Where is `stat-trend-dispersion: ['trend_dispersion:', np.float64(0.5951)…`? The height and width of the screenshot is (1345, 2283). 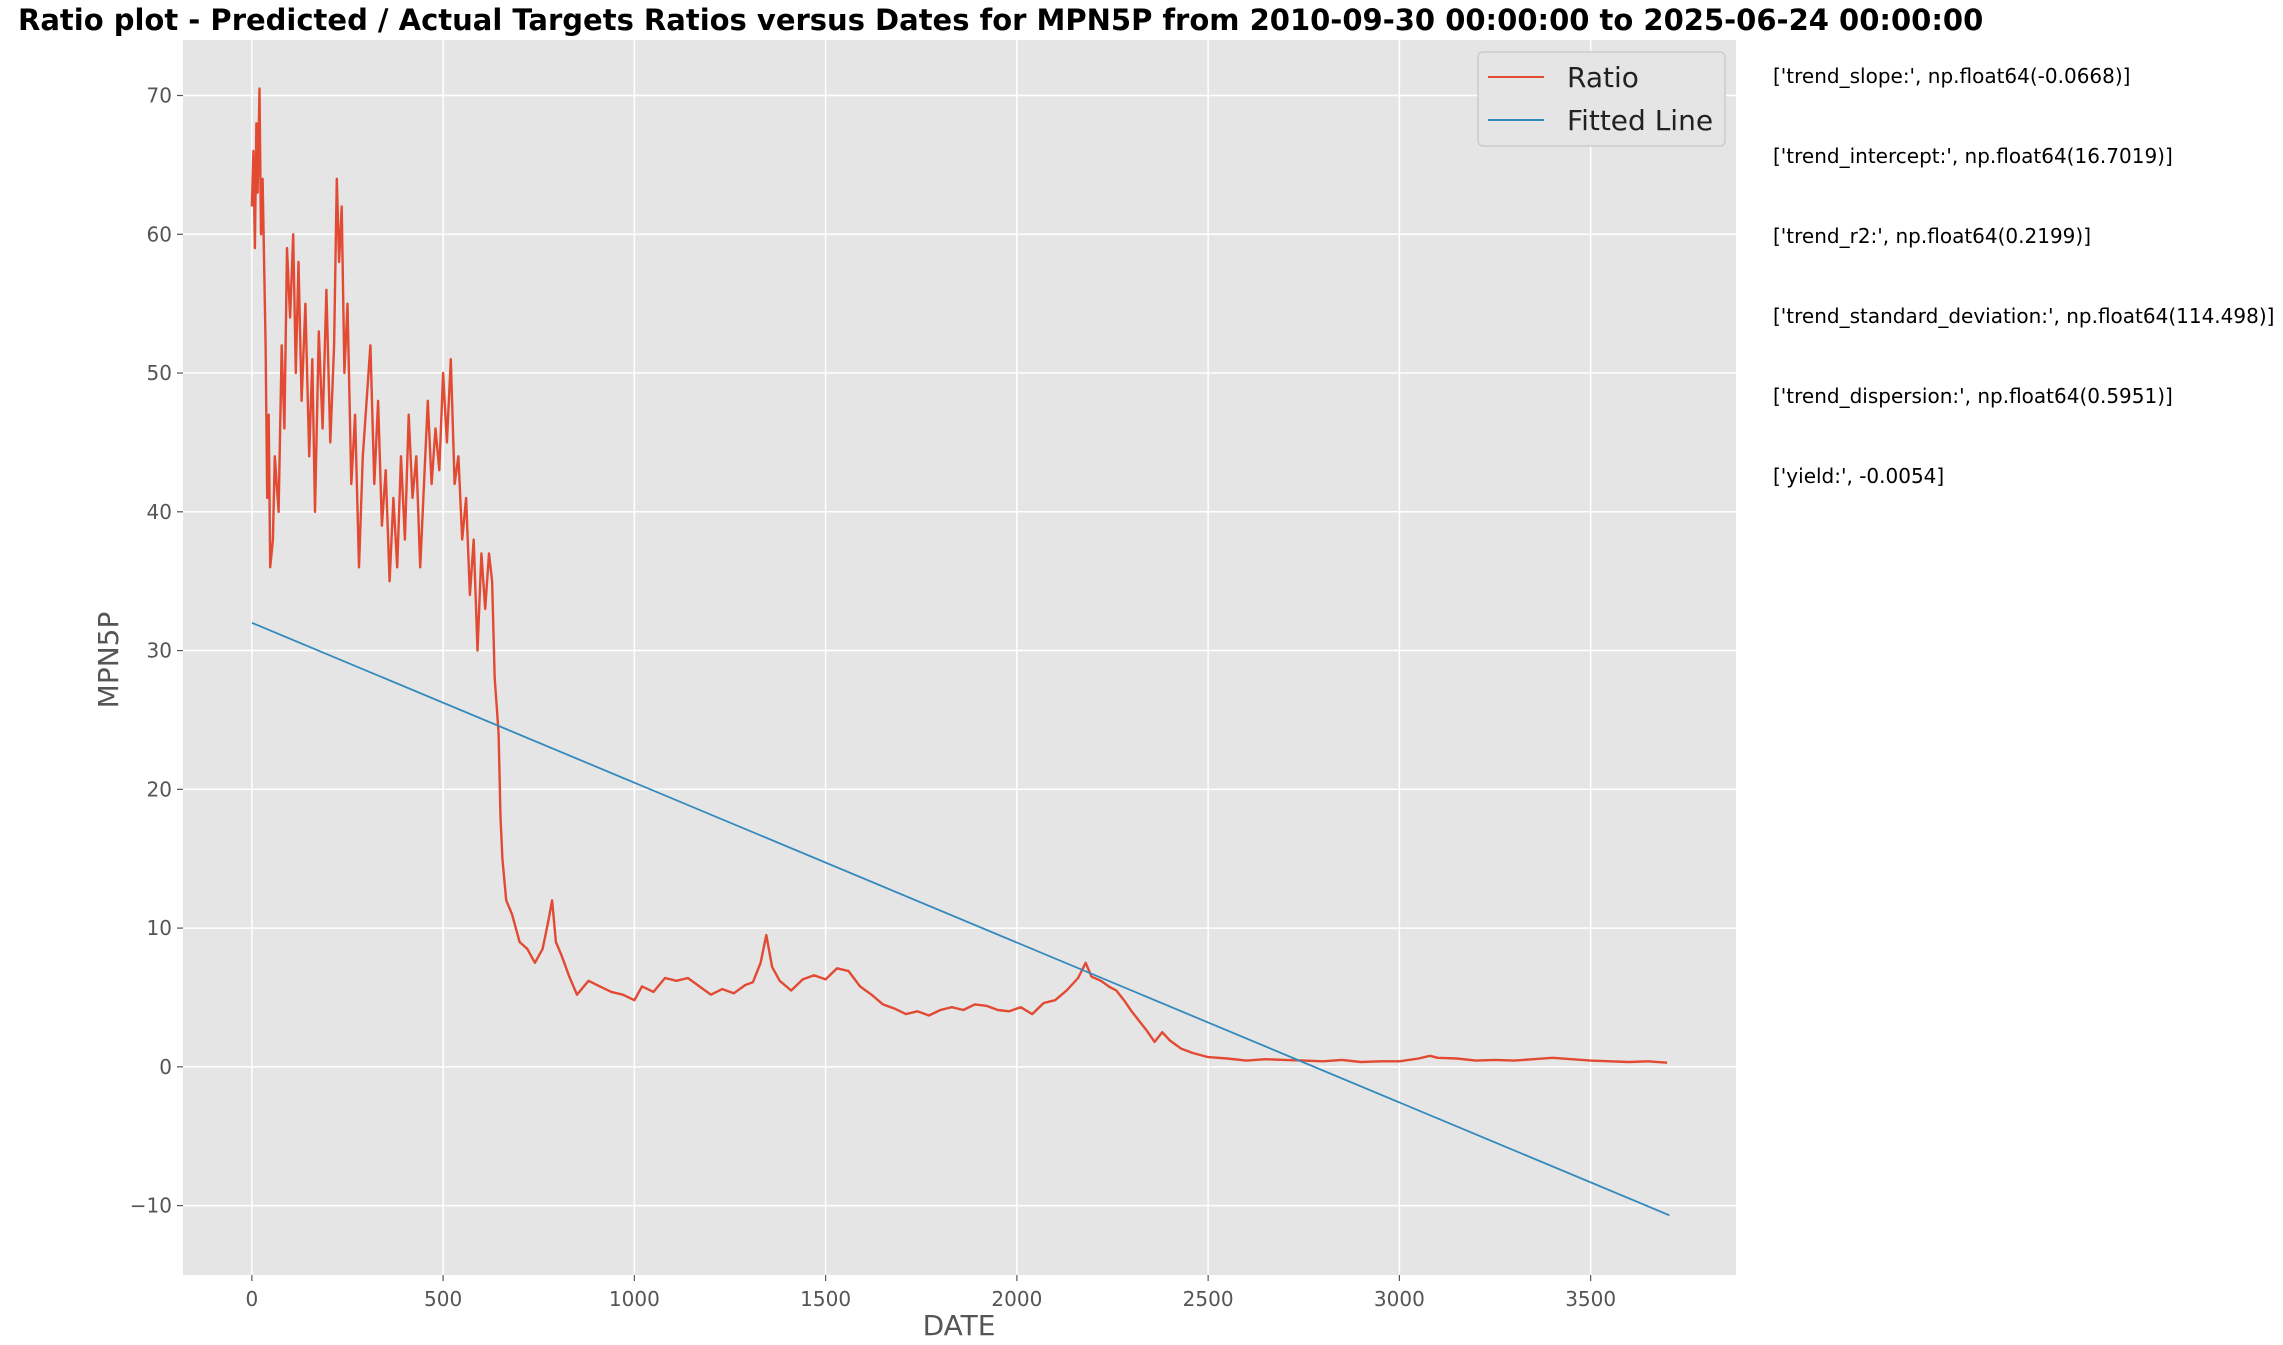 stat-trend-dispersion: ['trend_dispersion:', np.float64(0.5951)… is located at coordinates (1973, 396).